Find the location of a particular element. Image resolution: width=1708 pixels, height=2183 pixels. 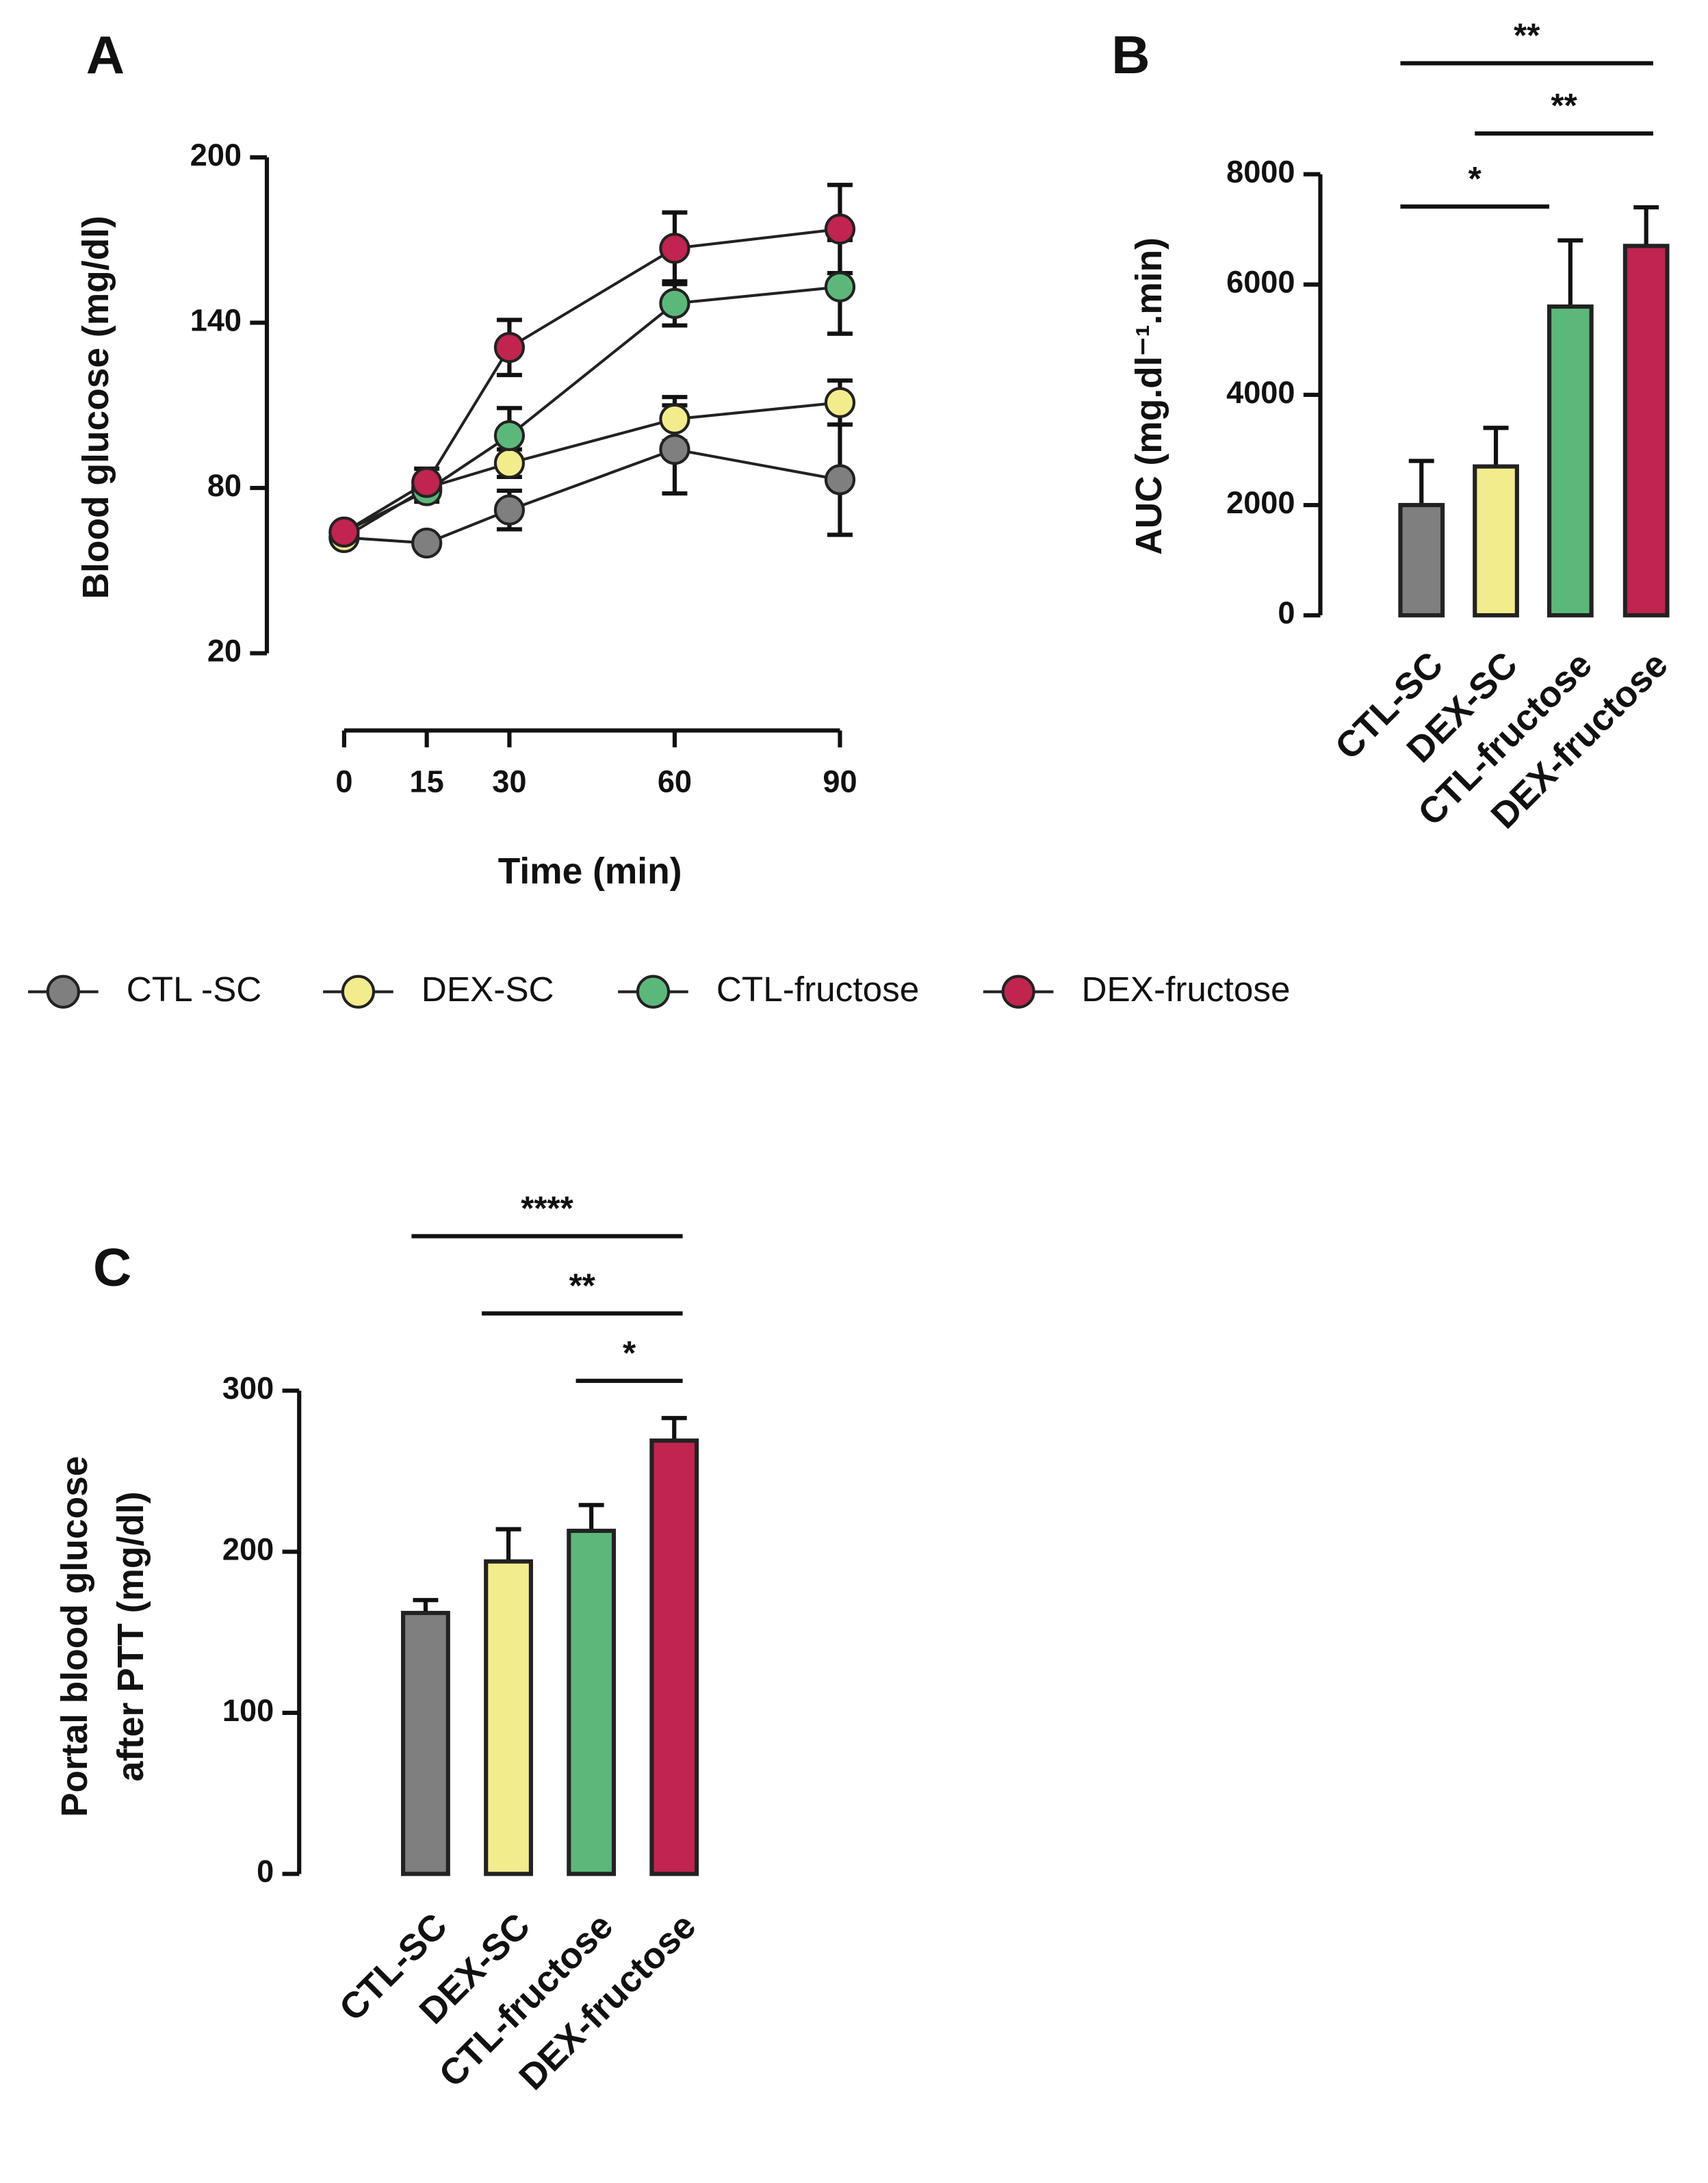

y-axis-label: Blood glucose (mg/dl) is located at coordinates (96, 407).